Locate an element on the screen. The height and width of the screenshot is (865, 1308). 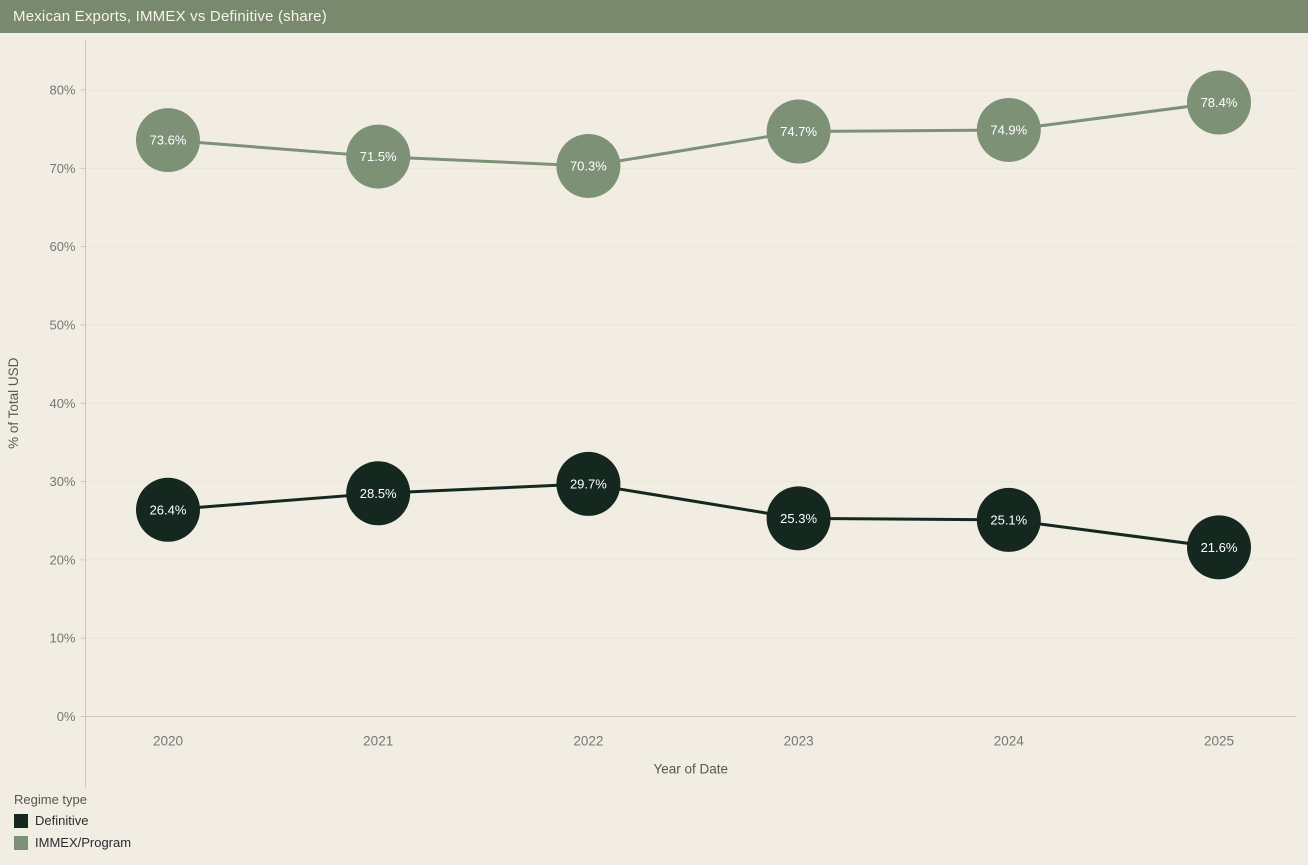
data-point-marker-immex-program-2024 is located at coordinates (1008, 129).